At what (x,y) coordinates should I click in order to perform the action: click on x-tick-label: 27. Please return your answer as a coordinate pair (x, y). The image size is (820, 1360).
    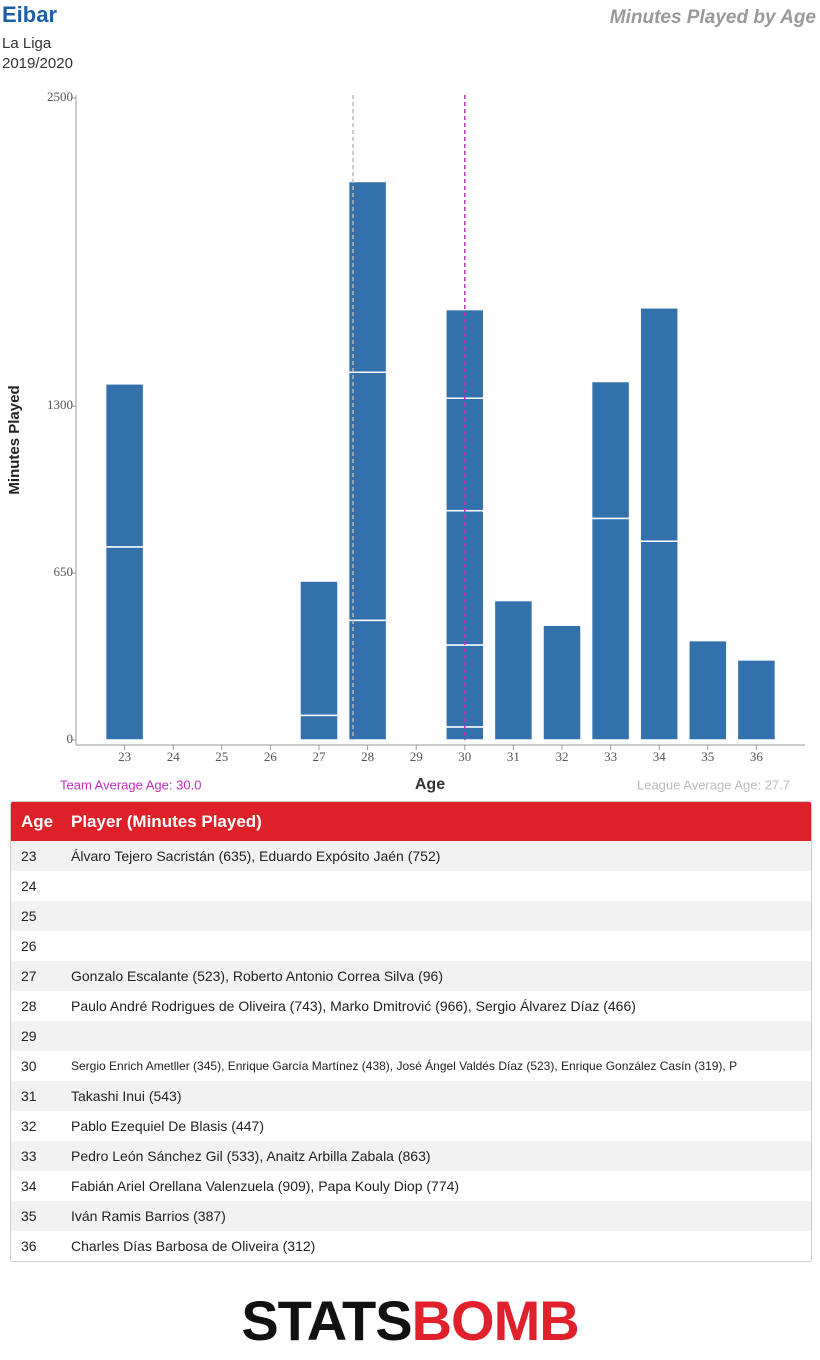
    Looking at the image, I should click on (320, 756).